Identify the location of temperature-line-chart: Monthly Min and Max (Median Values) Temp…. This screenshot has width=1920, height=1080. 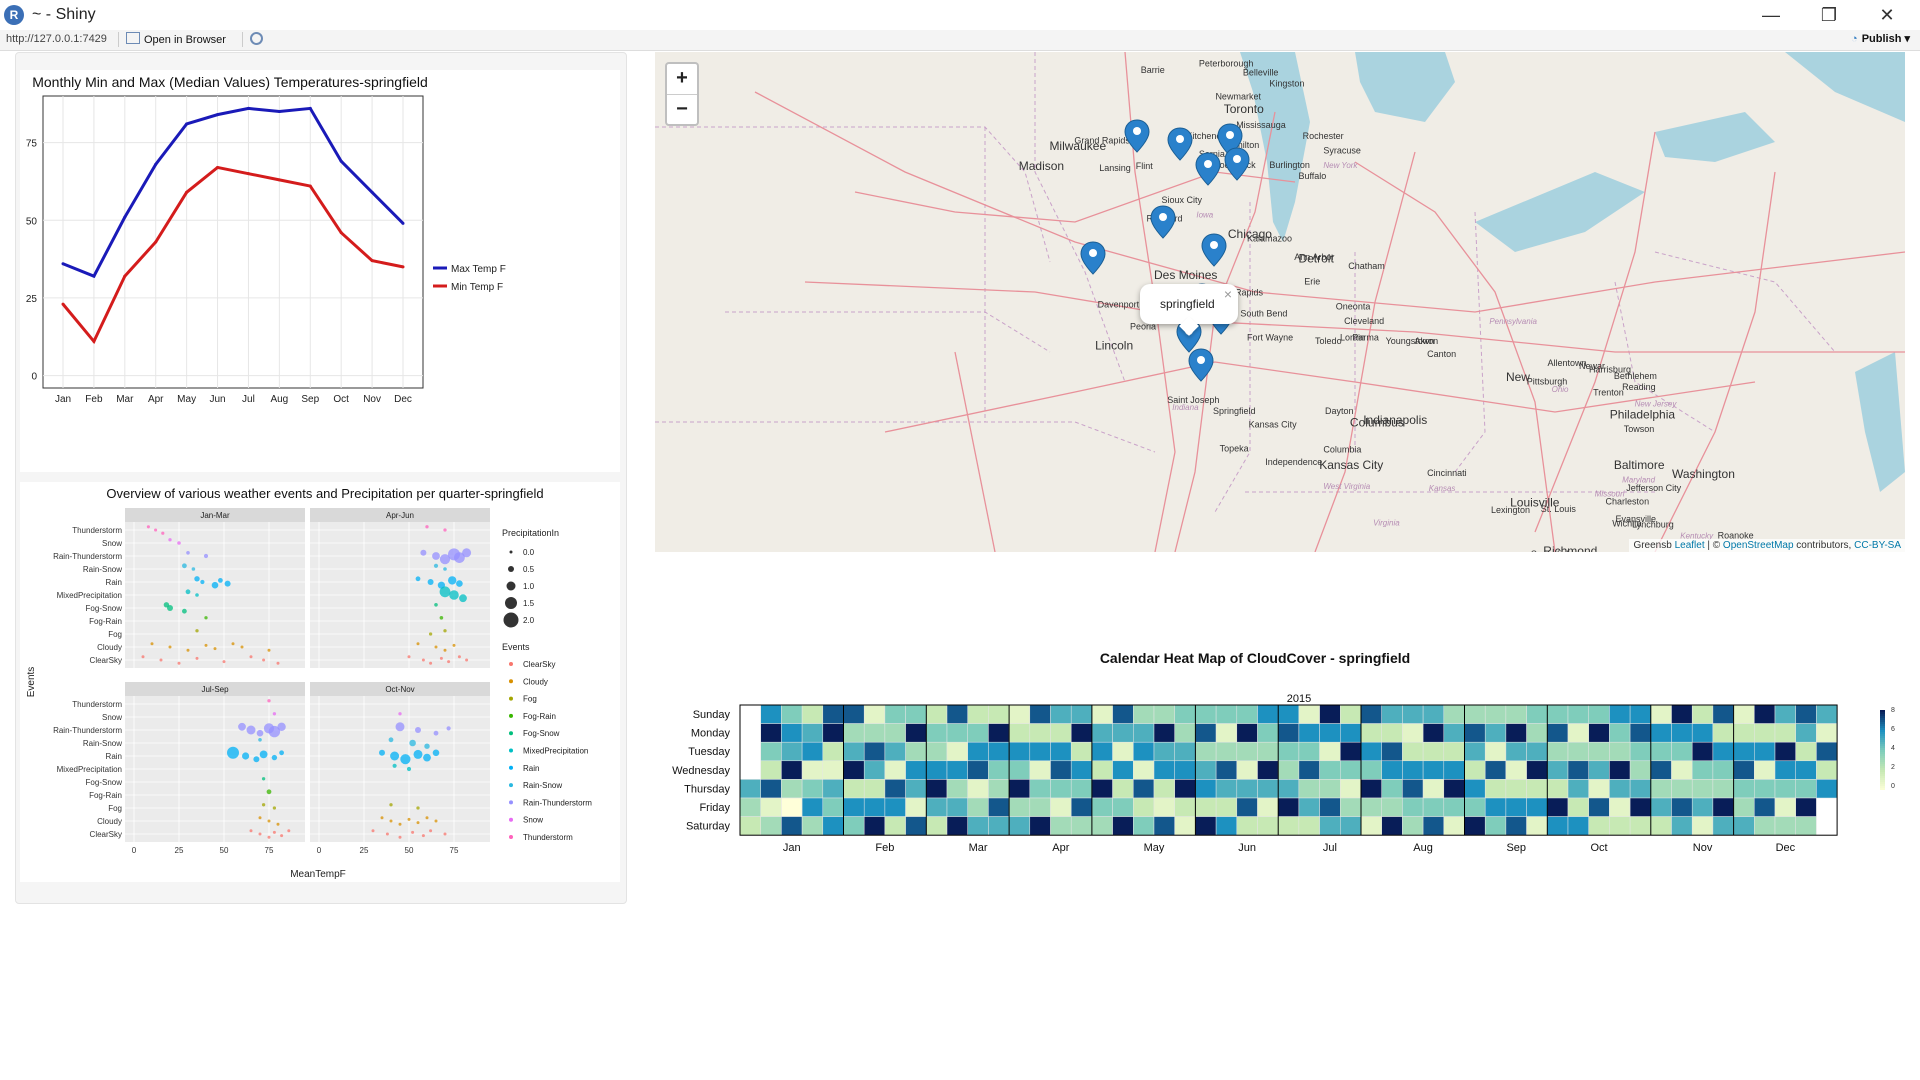
(320, 271).